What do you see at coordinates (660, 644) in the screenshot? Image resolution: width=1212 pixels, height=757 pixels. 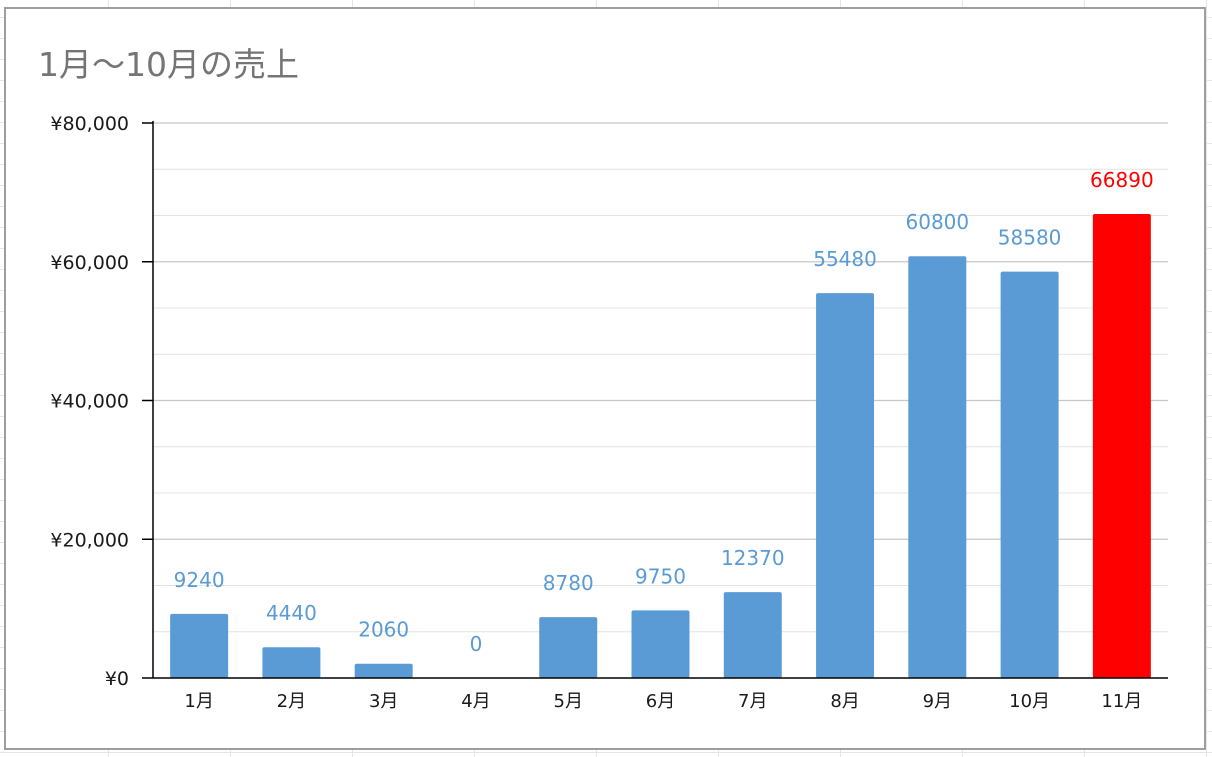 I see `bar-6月` at bounding box center [660, 644].